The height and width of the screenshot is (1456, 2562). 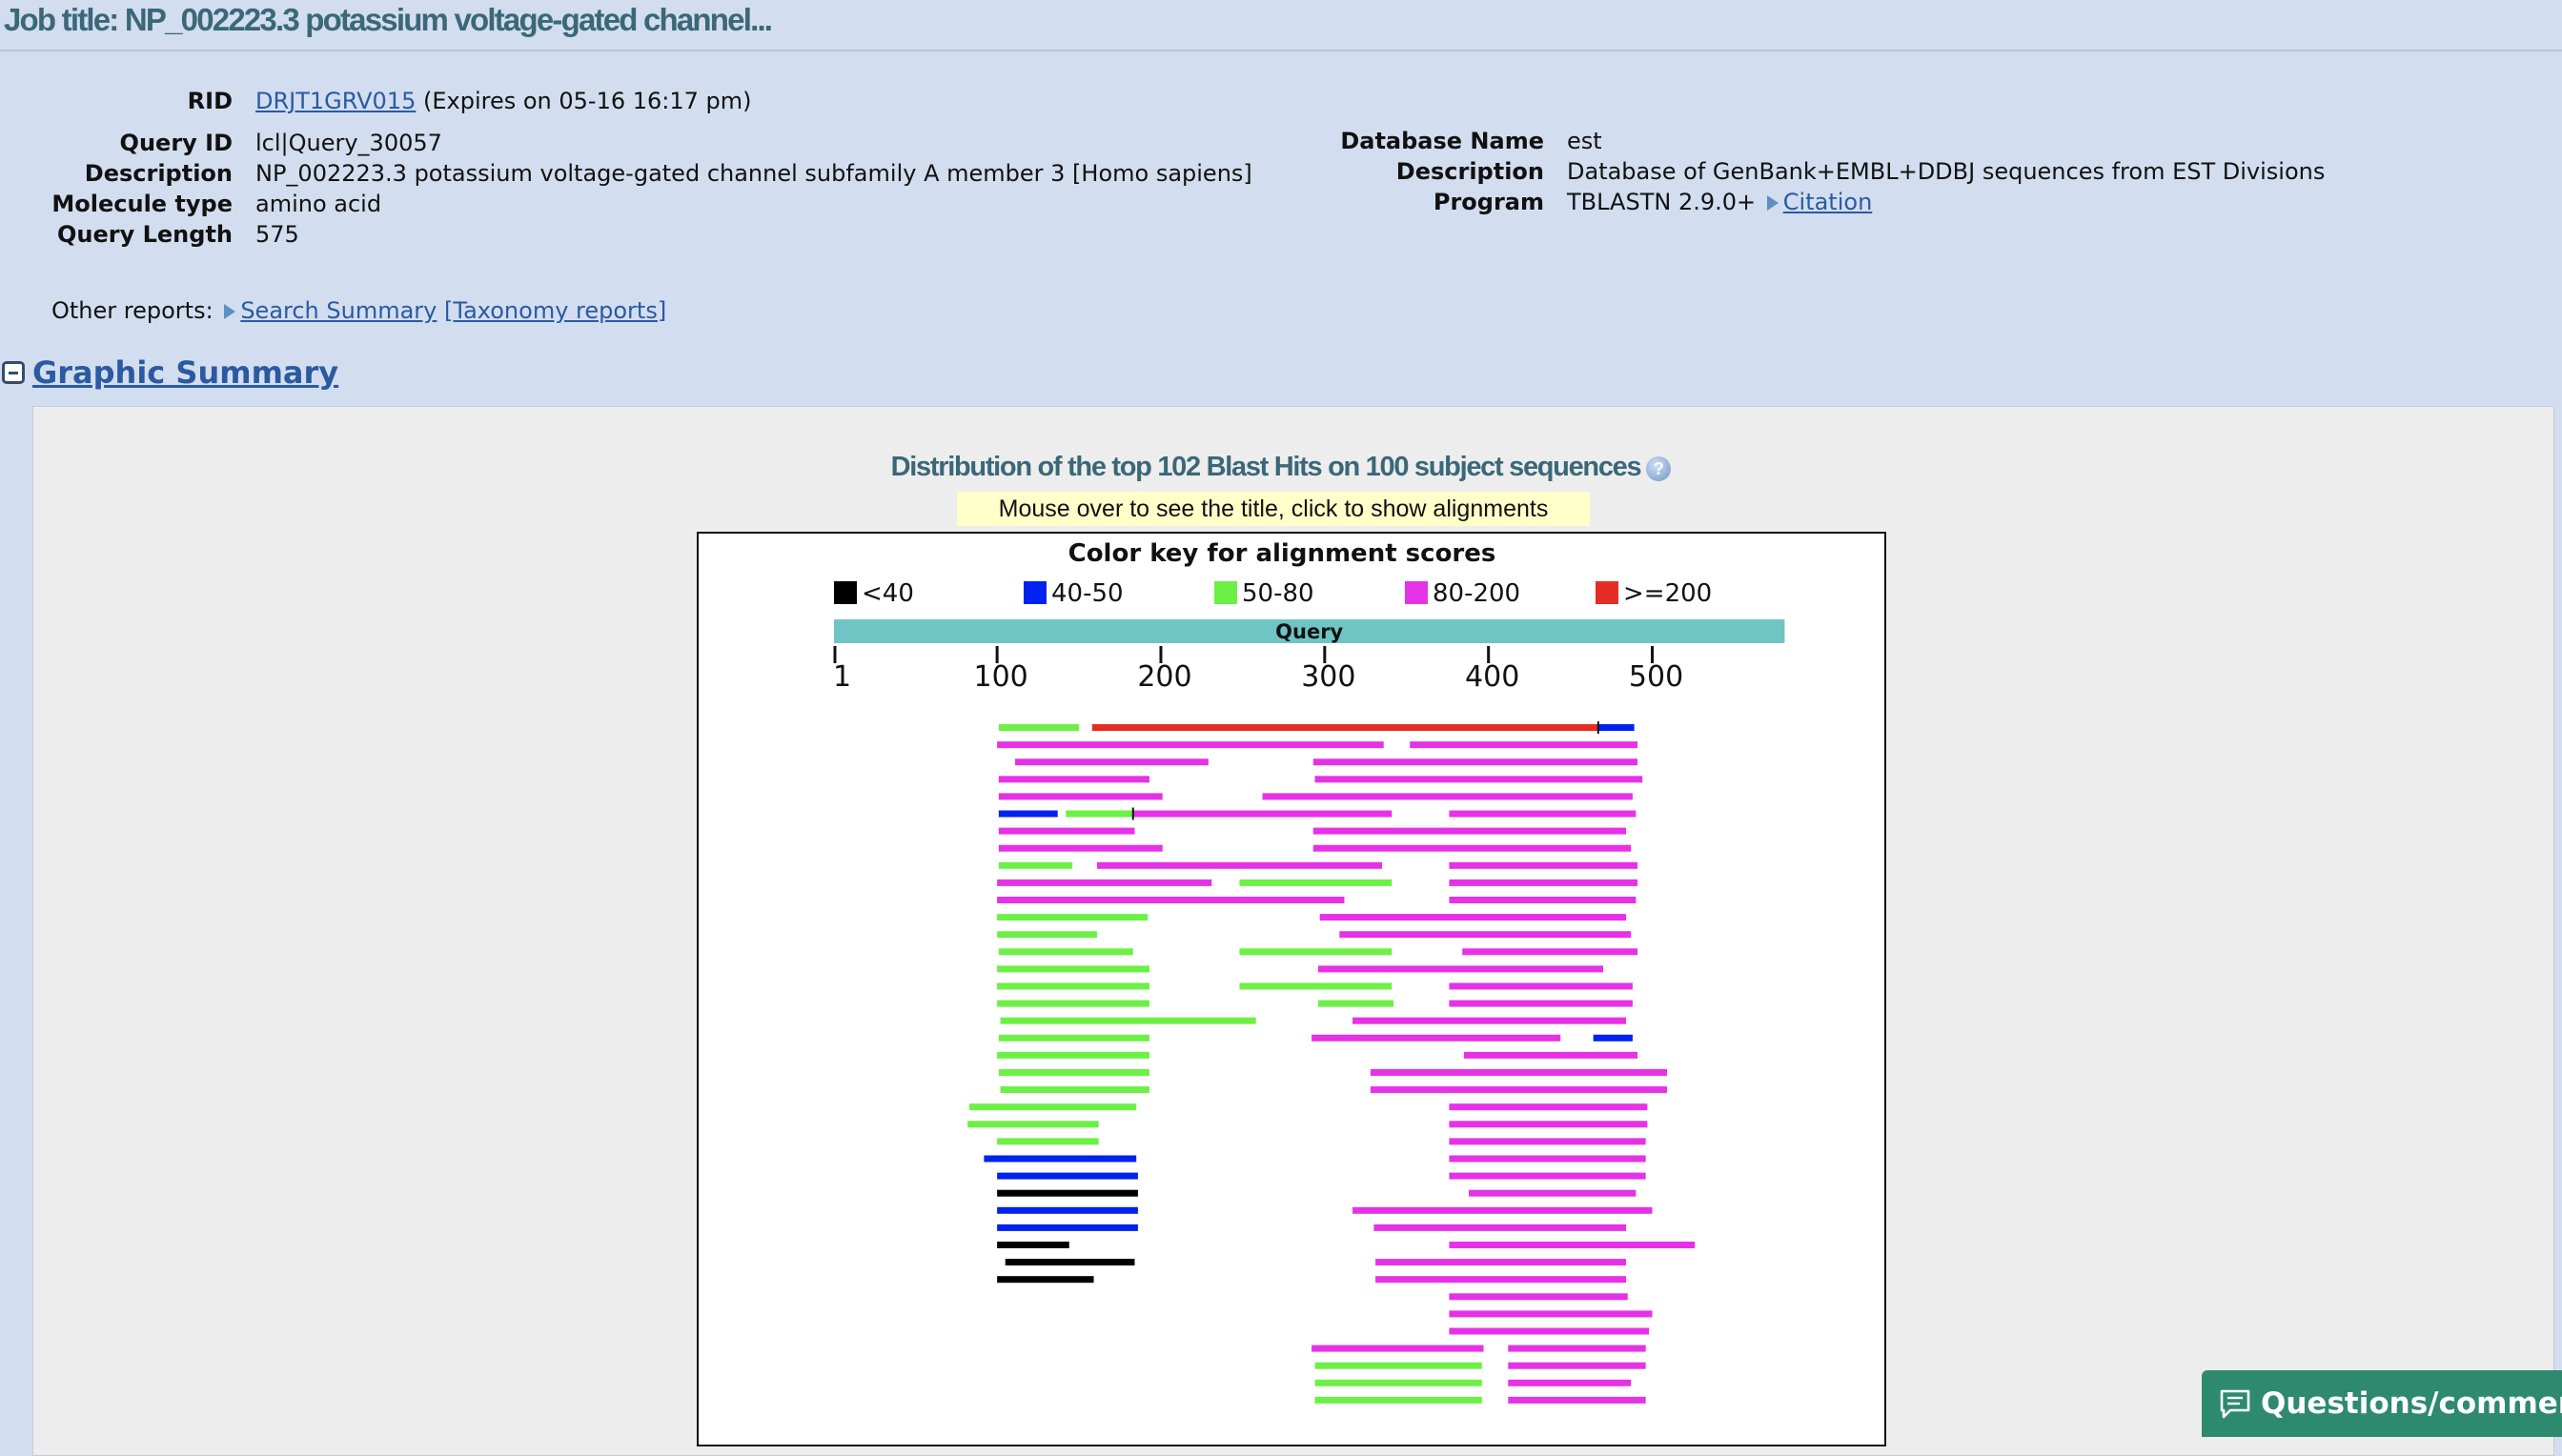 What do you see at coordinates (338, 310) in the screenshot?
I see `search-summary-link: Search Summary` at bounding box center [338, 310].